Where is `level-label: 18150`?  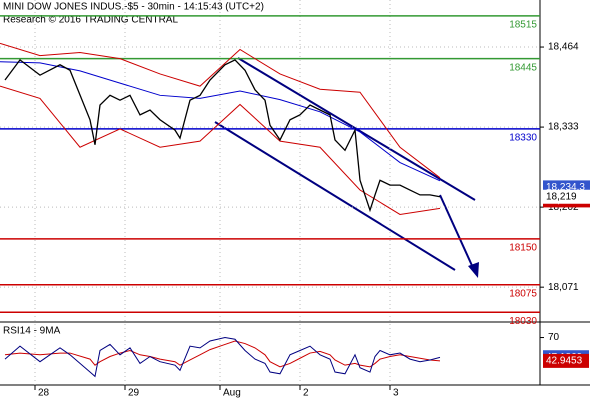 level-label: 18150 is located at coordinates (523, 248).